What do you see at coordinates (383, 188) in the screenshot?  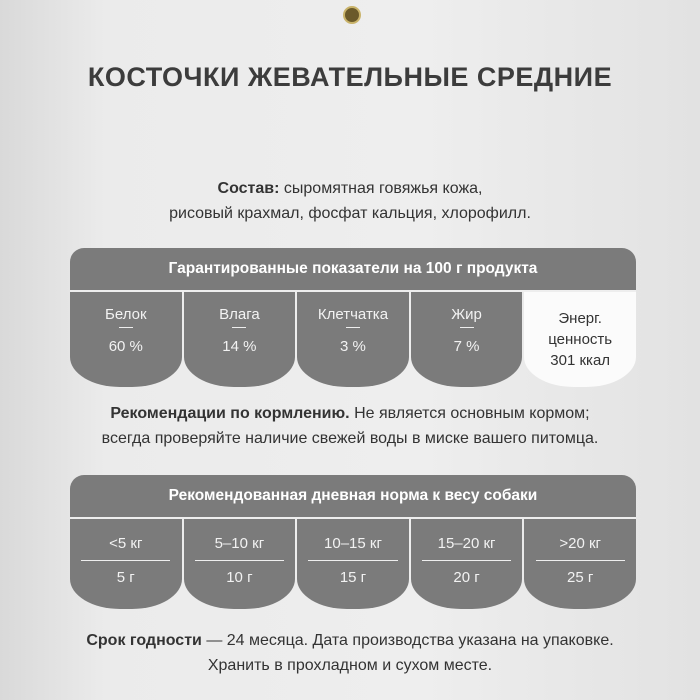 I see `composition-text: сыромятная говяжья кожа,` at bounding box center [383, 188].